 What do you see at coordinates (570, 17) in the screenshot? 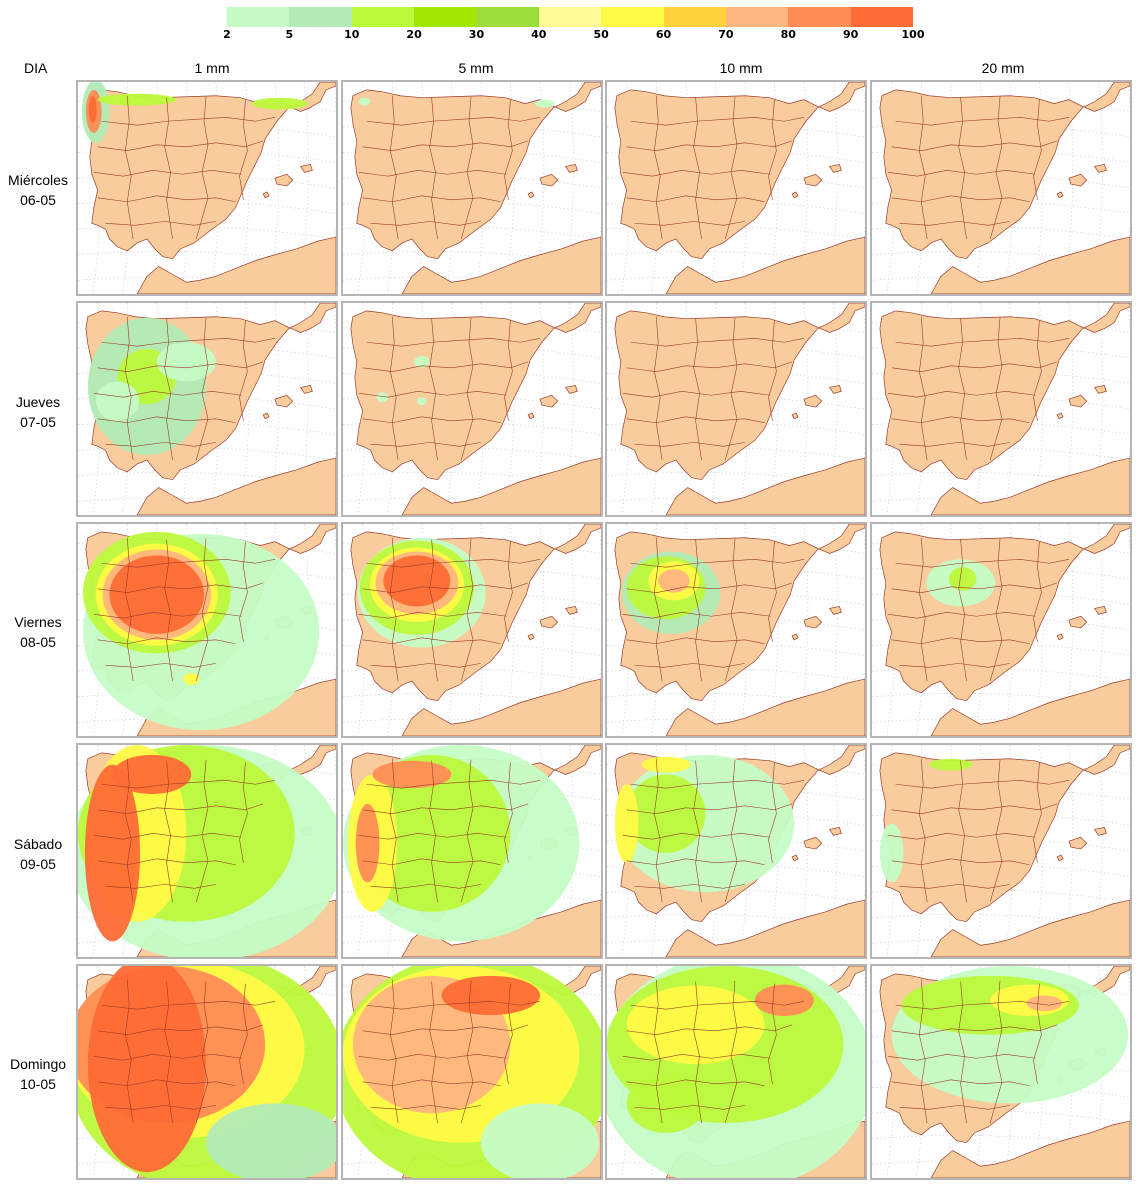
I see `color-scale-legend` at bounding box center [570, 17].